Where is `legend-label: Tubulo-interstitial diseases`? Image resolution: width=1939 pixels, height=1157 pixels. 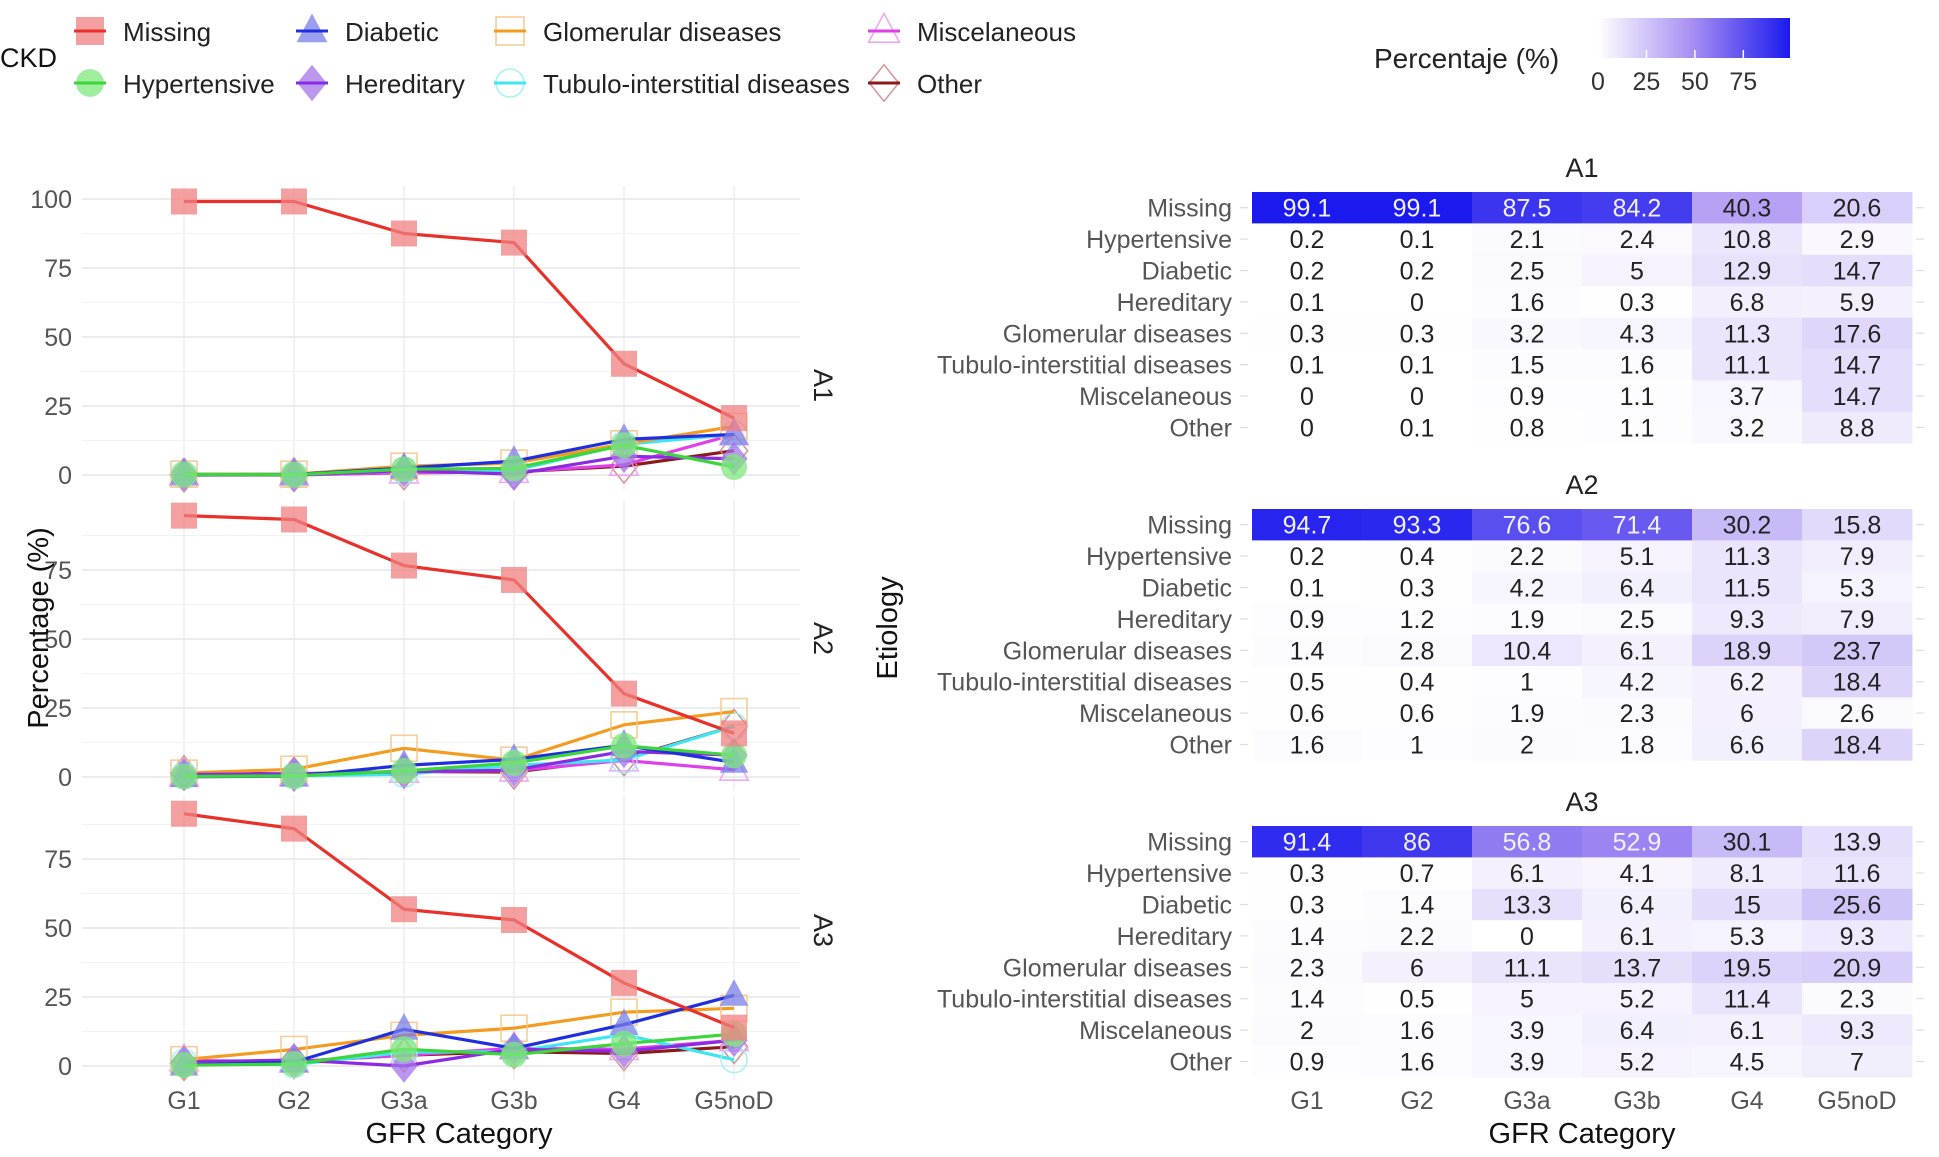 legend-label: Tubulo-interstitial diseases is located at coordinates (696, 84).